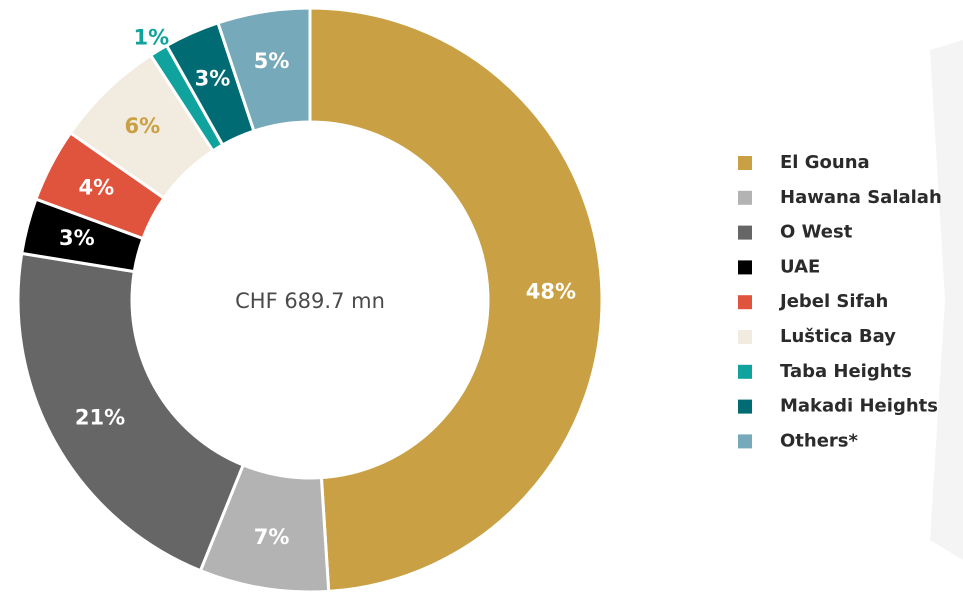 The width and height of the screenshot is (963, 594). I want to click on center-label: CHF 689.7 mn, so click(310, 301).